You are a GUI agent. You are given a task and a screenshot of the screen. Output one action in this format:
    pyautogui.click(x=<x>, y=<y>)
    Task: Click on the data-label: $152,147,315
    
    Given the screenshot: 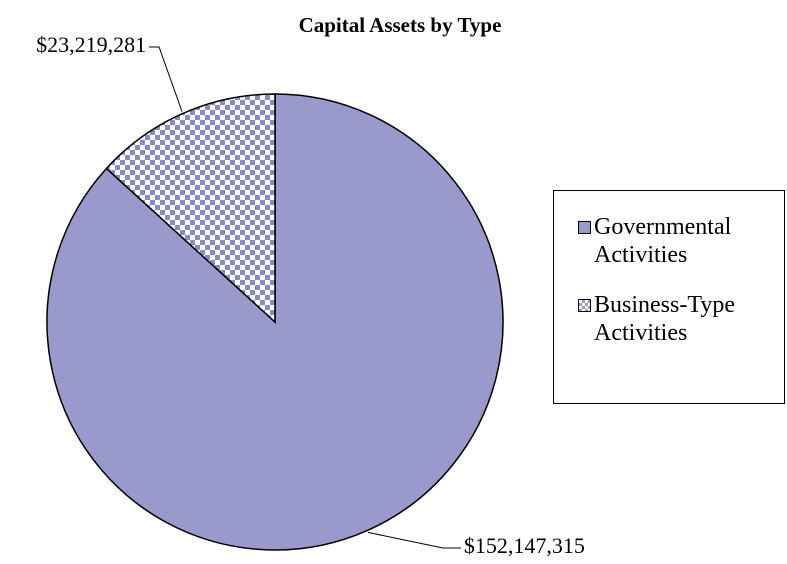 What is the action you would take?
    pyautogui.click(x=524, y=545)
    